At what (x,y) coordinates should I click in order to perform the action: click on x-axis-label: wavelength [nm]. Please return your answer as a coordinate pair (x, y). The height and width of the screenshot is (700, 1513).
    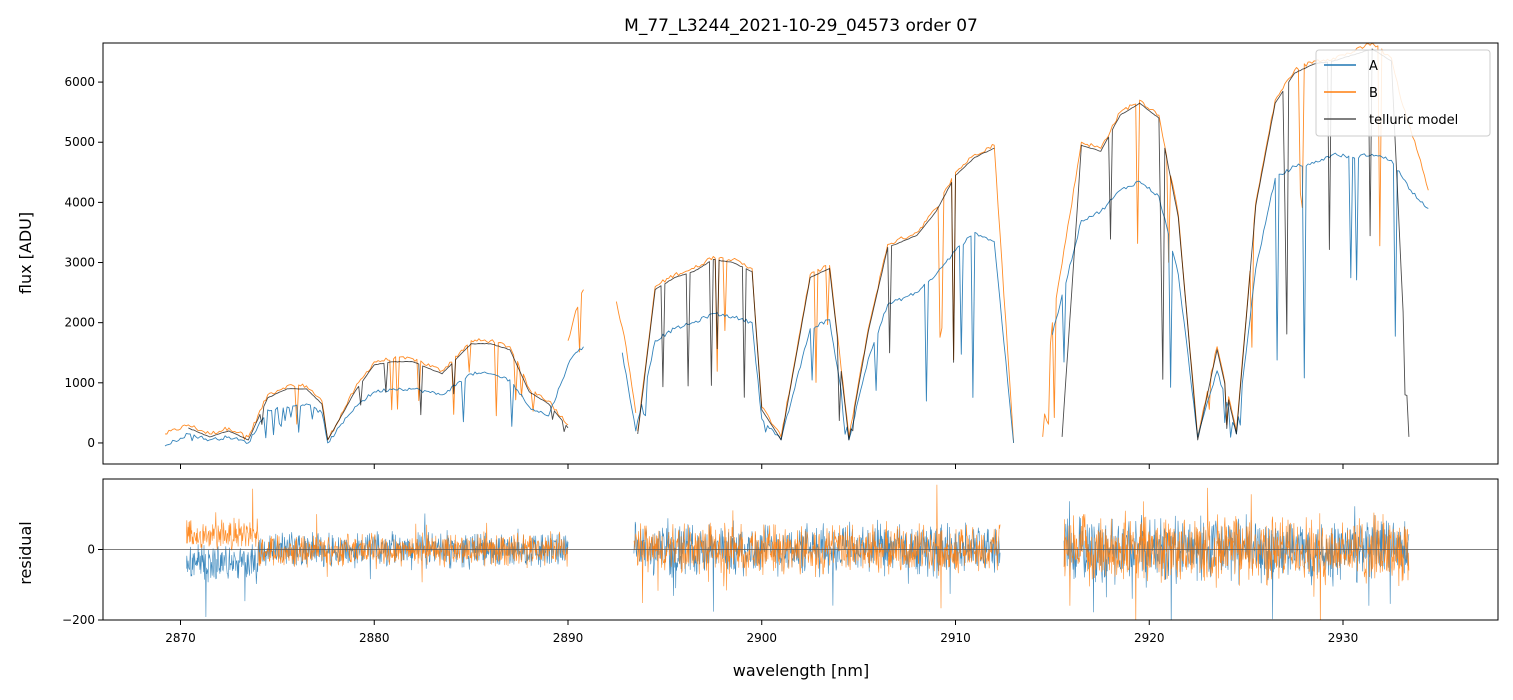
    Looking at the image, I should click on (801, 670).